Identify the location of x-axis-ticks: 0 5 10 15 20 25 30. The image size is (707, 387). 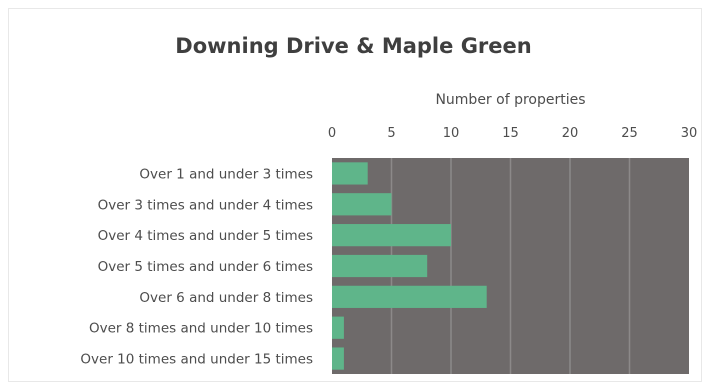
(512, 133).